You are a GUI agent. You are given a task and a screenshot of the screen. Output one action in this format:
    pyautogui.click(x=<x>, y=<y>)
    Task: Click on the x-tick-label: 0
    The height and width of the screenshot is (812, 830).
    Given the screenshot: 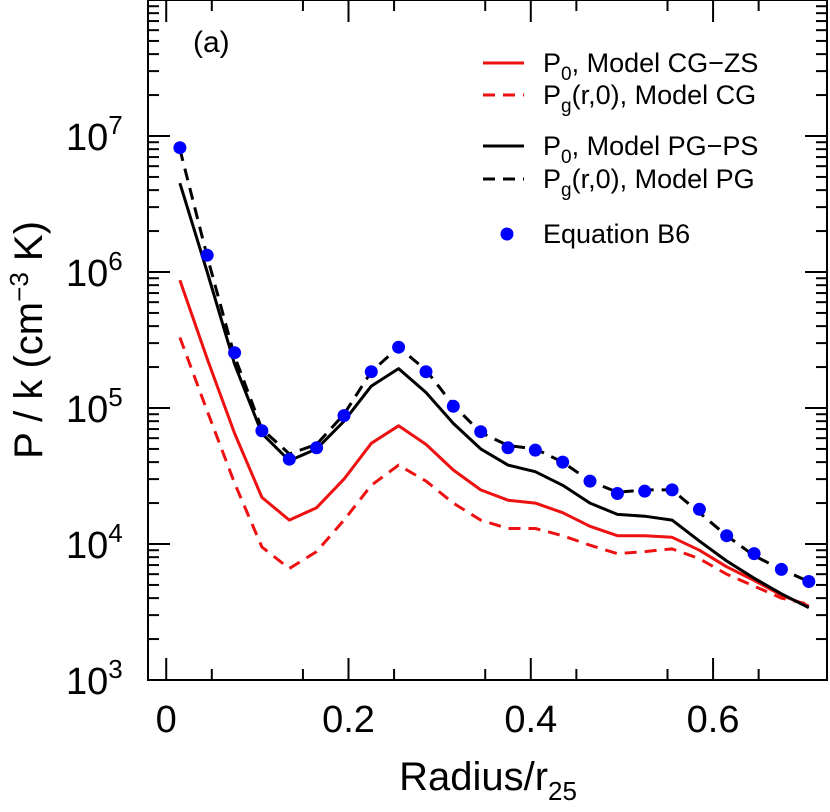 What is the action you would take?
    pyautogui.click(x=166, y=720)
    